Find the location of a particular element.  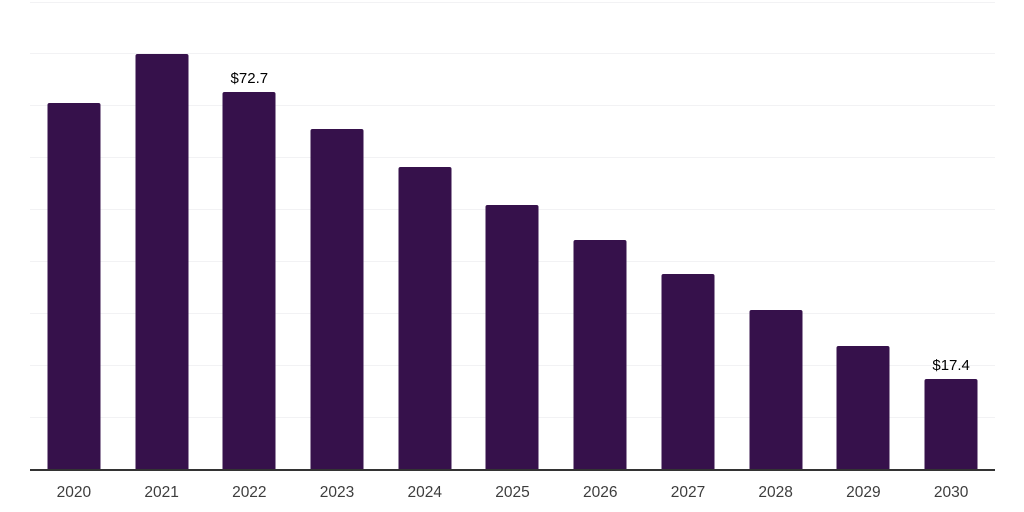

x-axis-label-2024: 2024 is located at coordinates (425, 492).